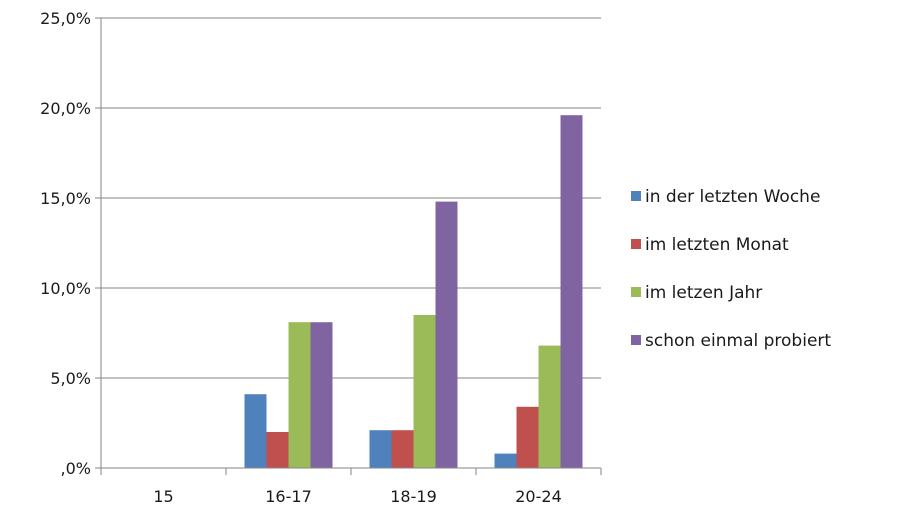 Image resolution: width=899 pixels, height=525 pixels. What do you see at coordinates (717, 245) in the screenshot?
I see `legend-label: im letzten Monat` at bounding box center [717, 245].